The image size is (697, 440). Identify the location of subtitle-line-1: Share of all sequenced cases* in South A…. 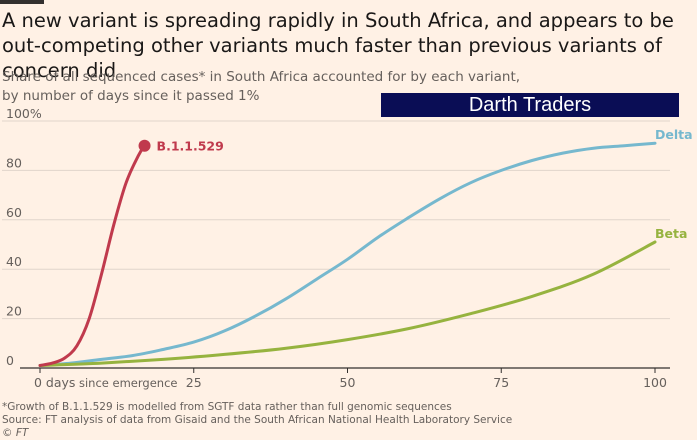
(261, 77).